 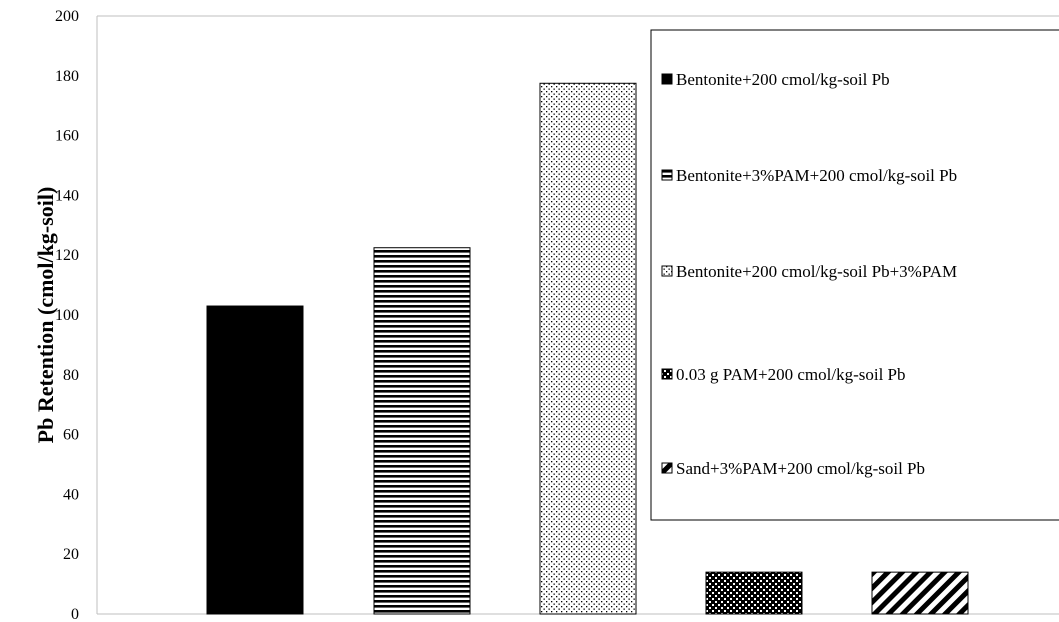 What do you see at coordinates (67, 255) in the screenshot?
I see `y-tick-label: 120` at bounding box center [67, 255].